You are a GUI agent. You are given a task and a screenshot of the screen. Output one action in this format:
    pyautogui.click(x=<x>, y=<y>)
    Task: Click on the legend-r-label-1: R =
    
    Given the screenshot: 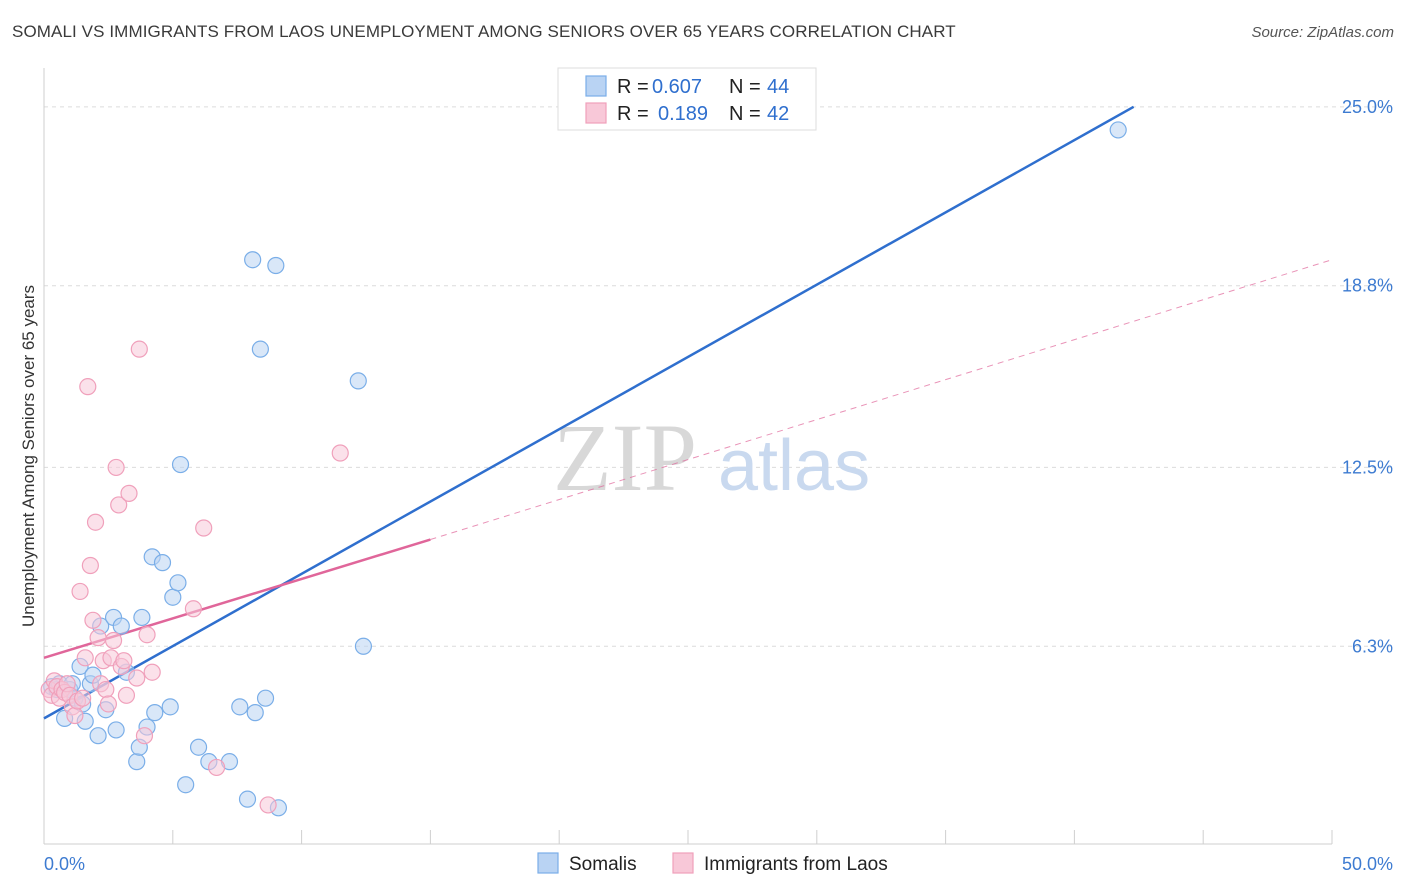 What is the action you would take?
    pyautogui.click(x=633, y=87)
    